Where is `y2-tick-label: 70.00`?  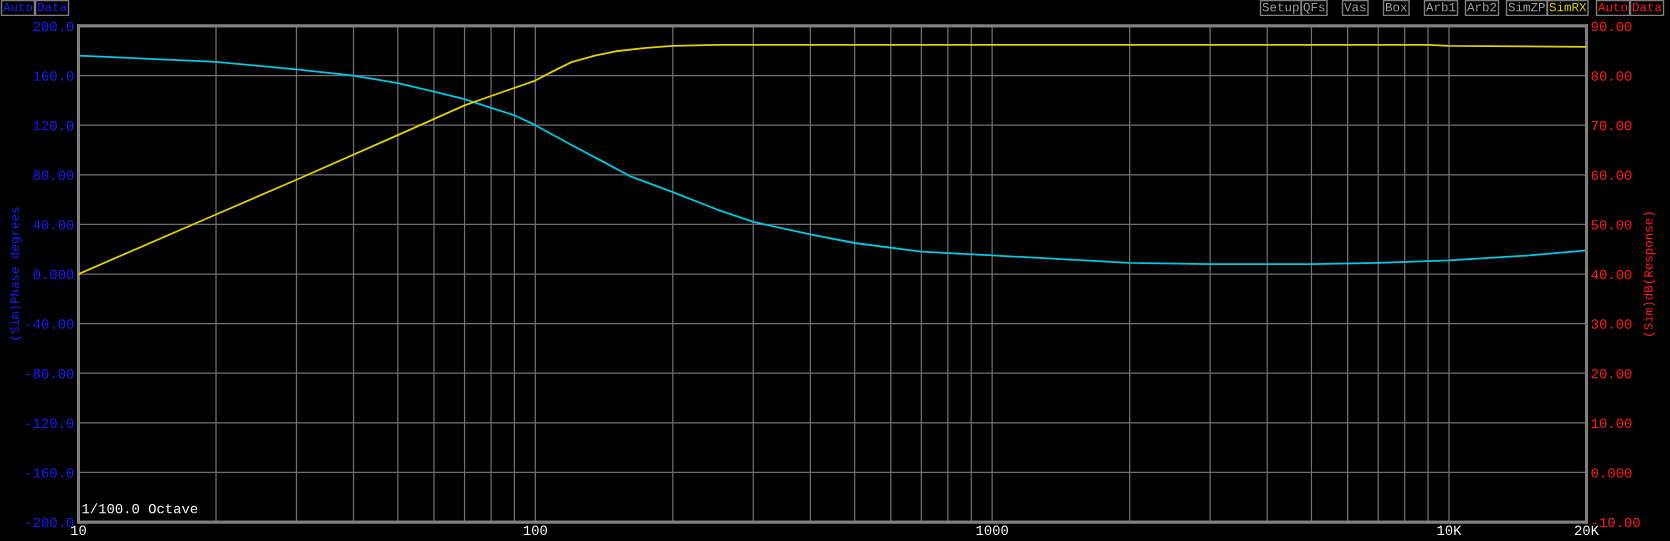 y2-tick-label: 70.00 is located at coordinates (1611, 125).